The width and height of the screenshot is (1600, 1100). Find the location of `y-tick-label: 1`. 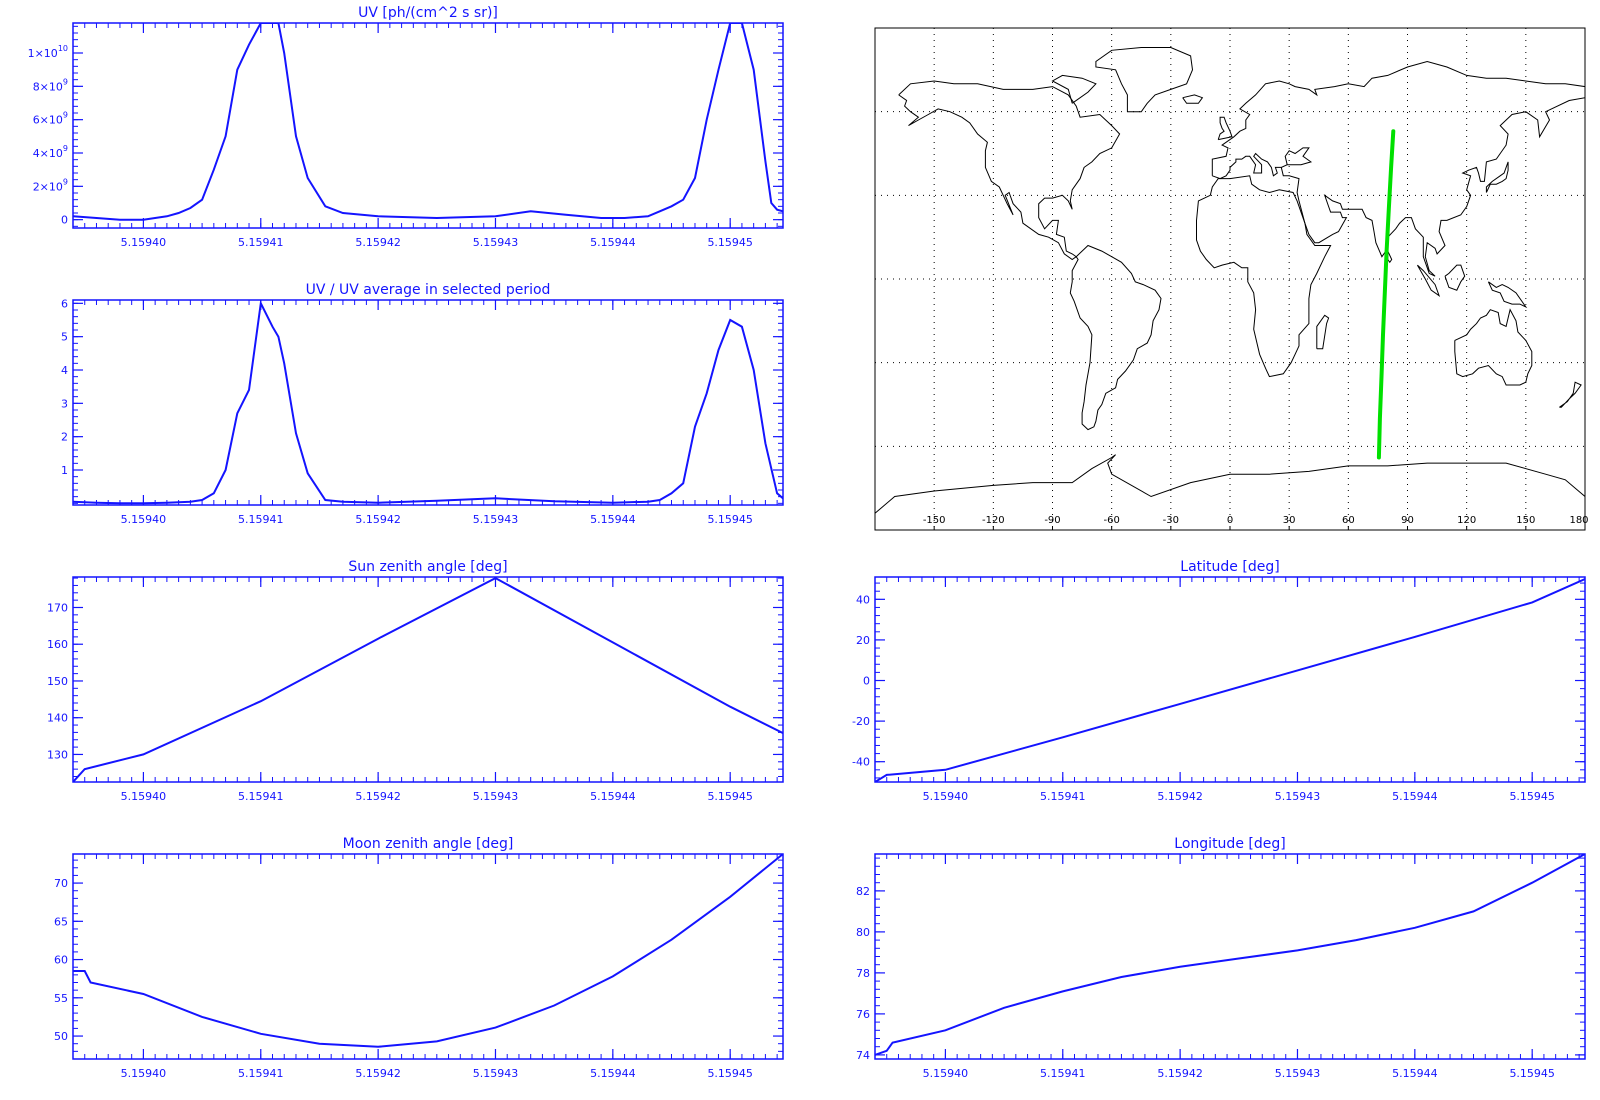

y-tick-label: 1 is located at coordinates (64, 470).